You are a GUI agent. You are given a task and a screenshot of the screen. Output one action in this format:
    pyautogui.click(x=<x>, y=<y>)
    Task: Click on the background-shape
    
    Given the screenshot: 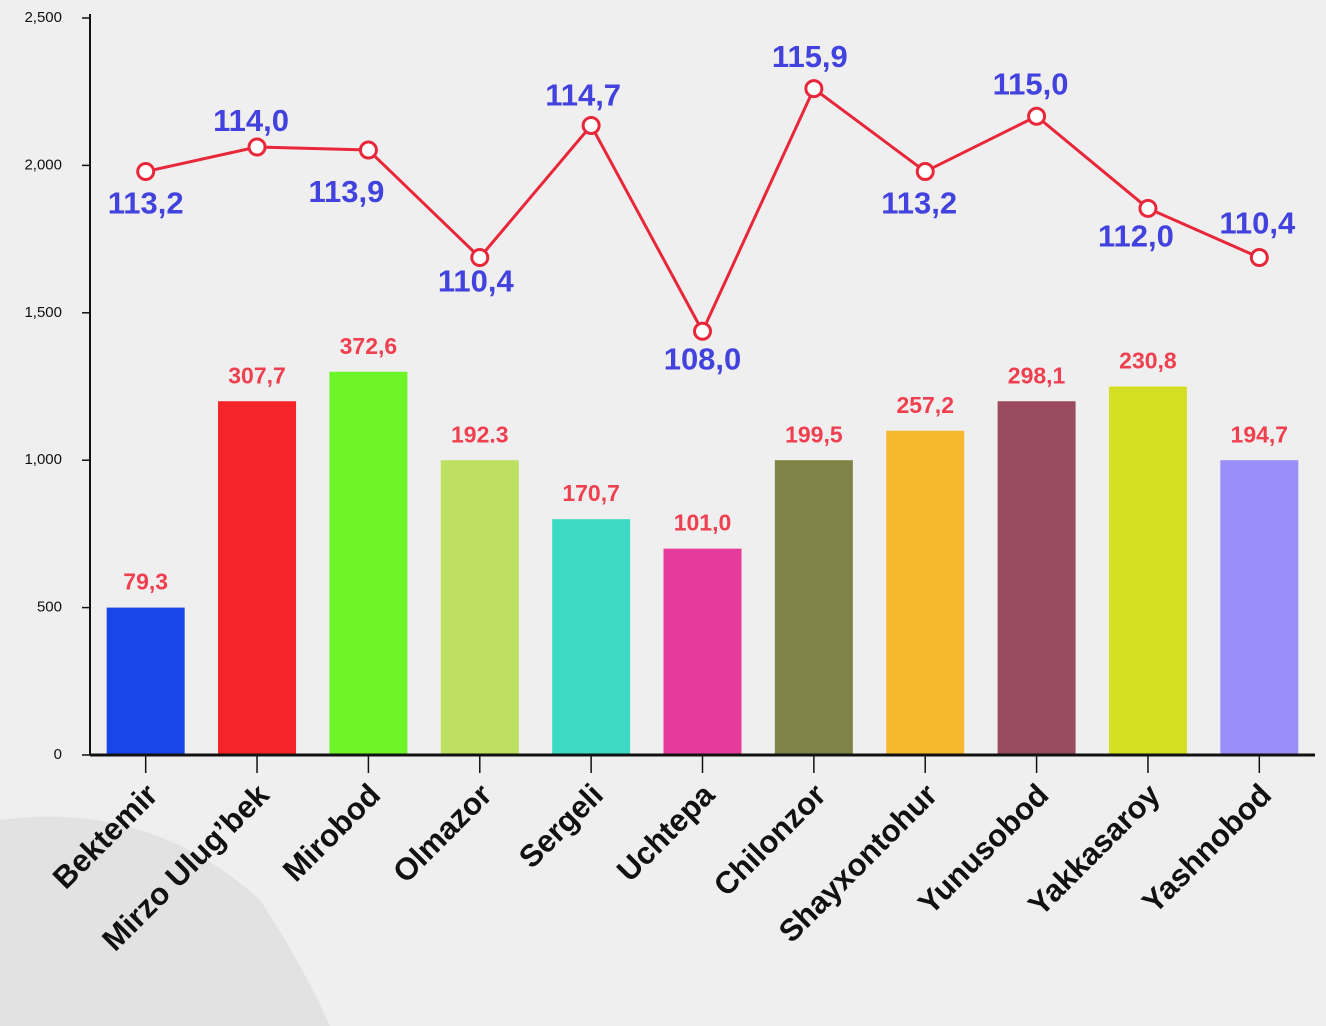 What is the action you would take?
    pyautogui.click(x=165, y=921)
    